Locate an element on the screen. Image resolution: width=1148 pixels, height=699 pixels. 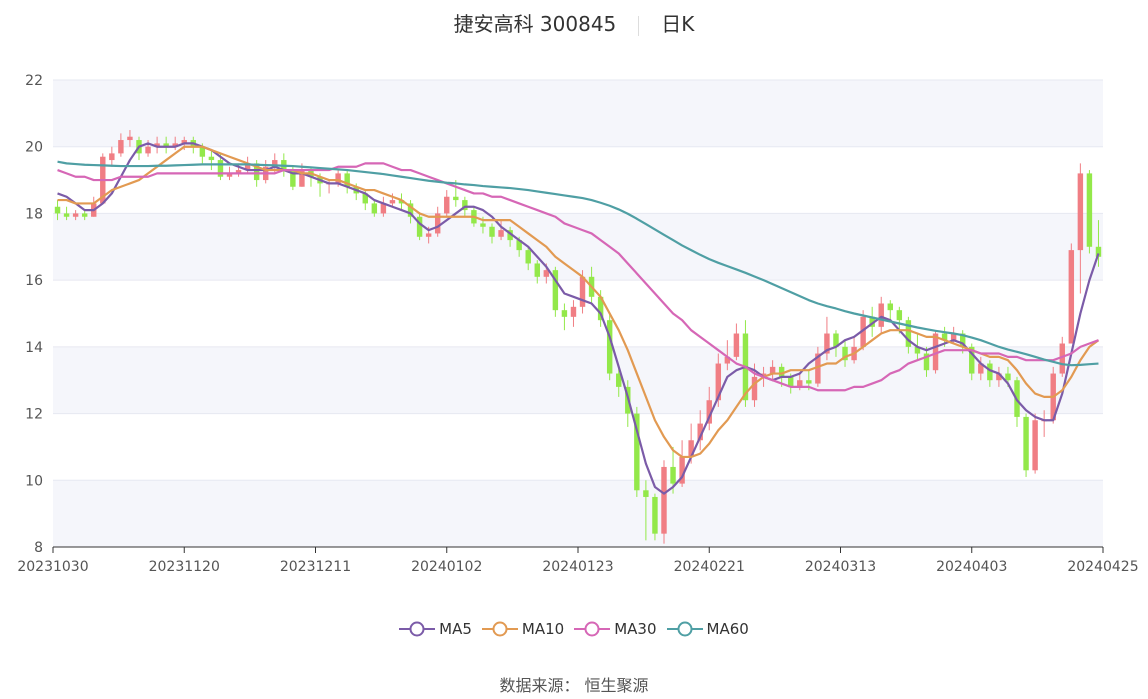
period-label: 日K is located at coordinates (678, 24).